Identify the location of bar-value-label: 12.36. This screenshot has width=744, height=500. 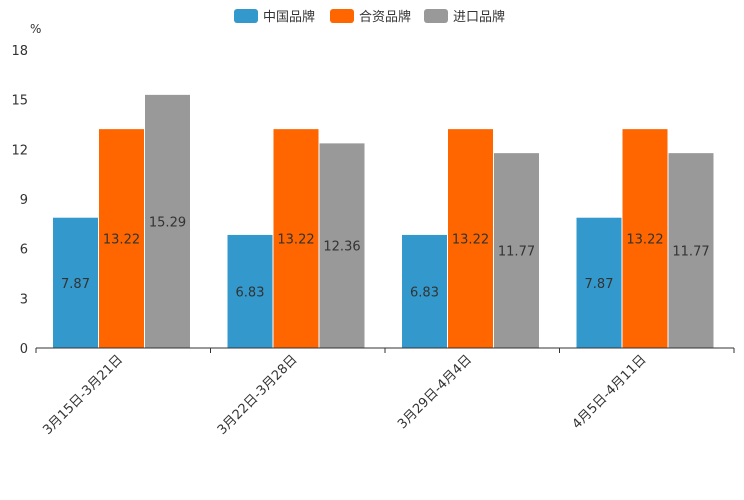
(341, 247).